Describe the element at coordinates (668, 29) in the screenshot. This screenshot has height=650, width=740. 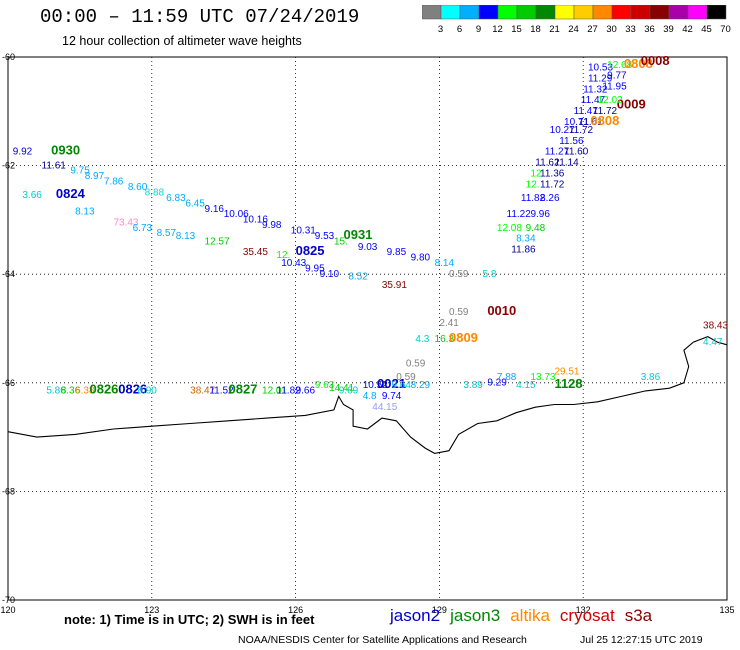
I see `scale-label: 39` at that location.